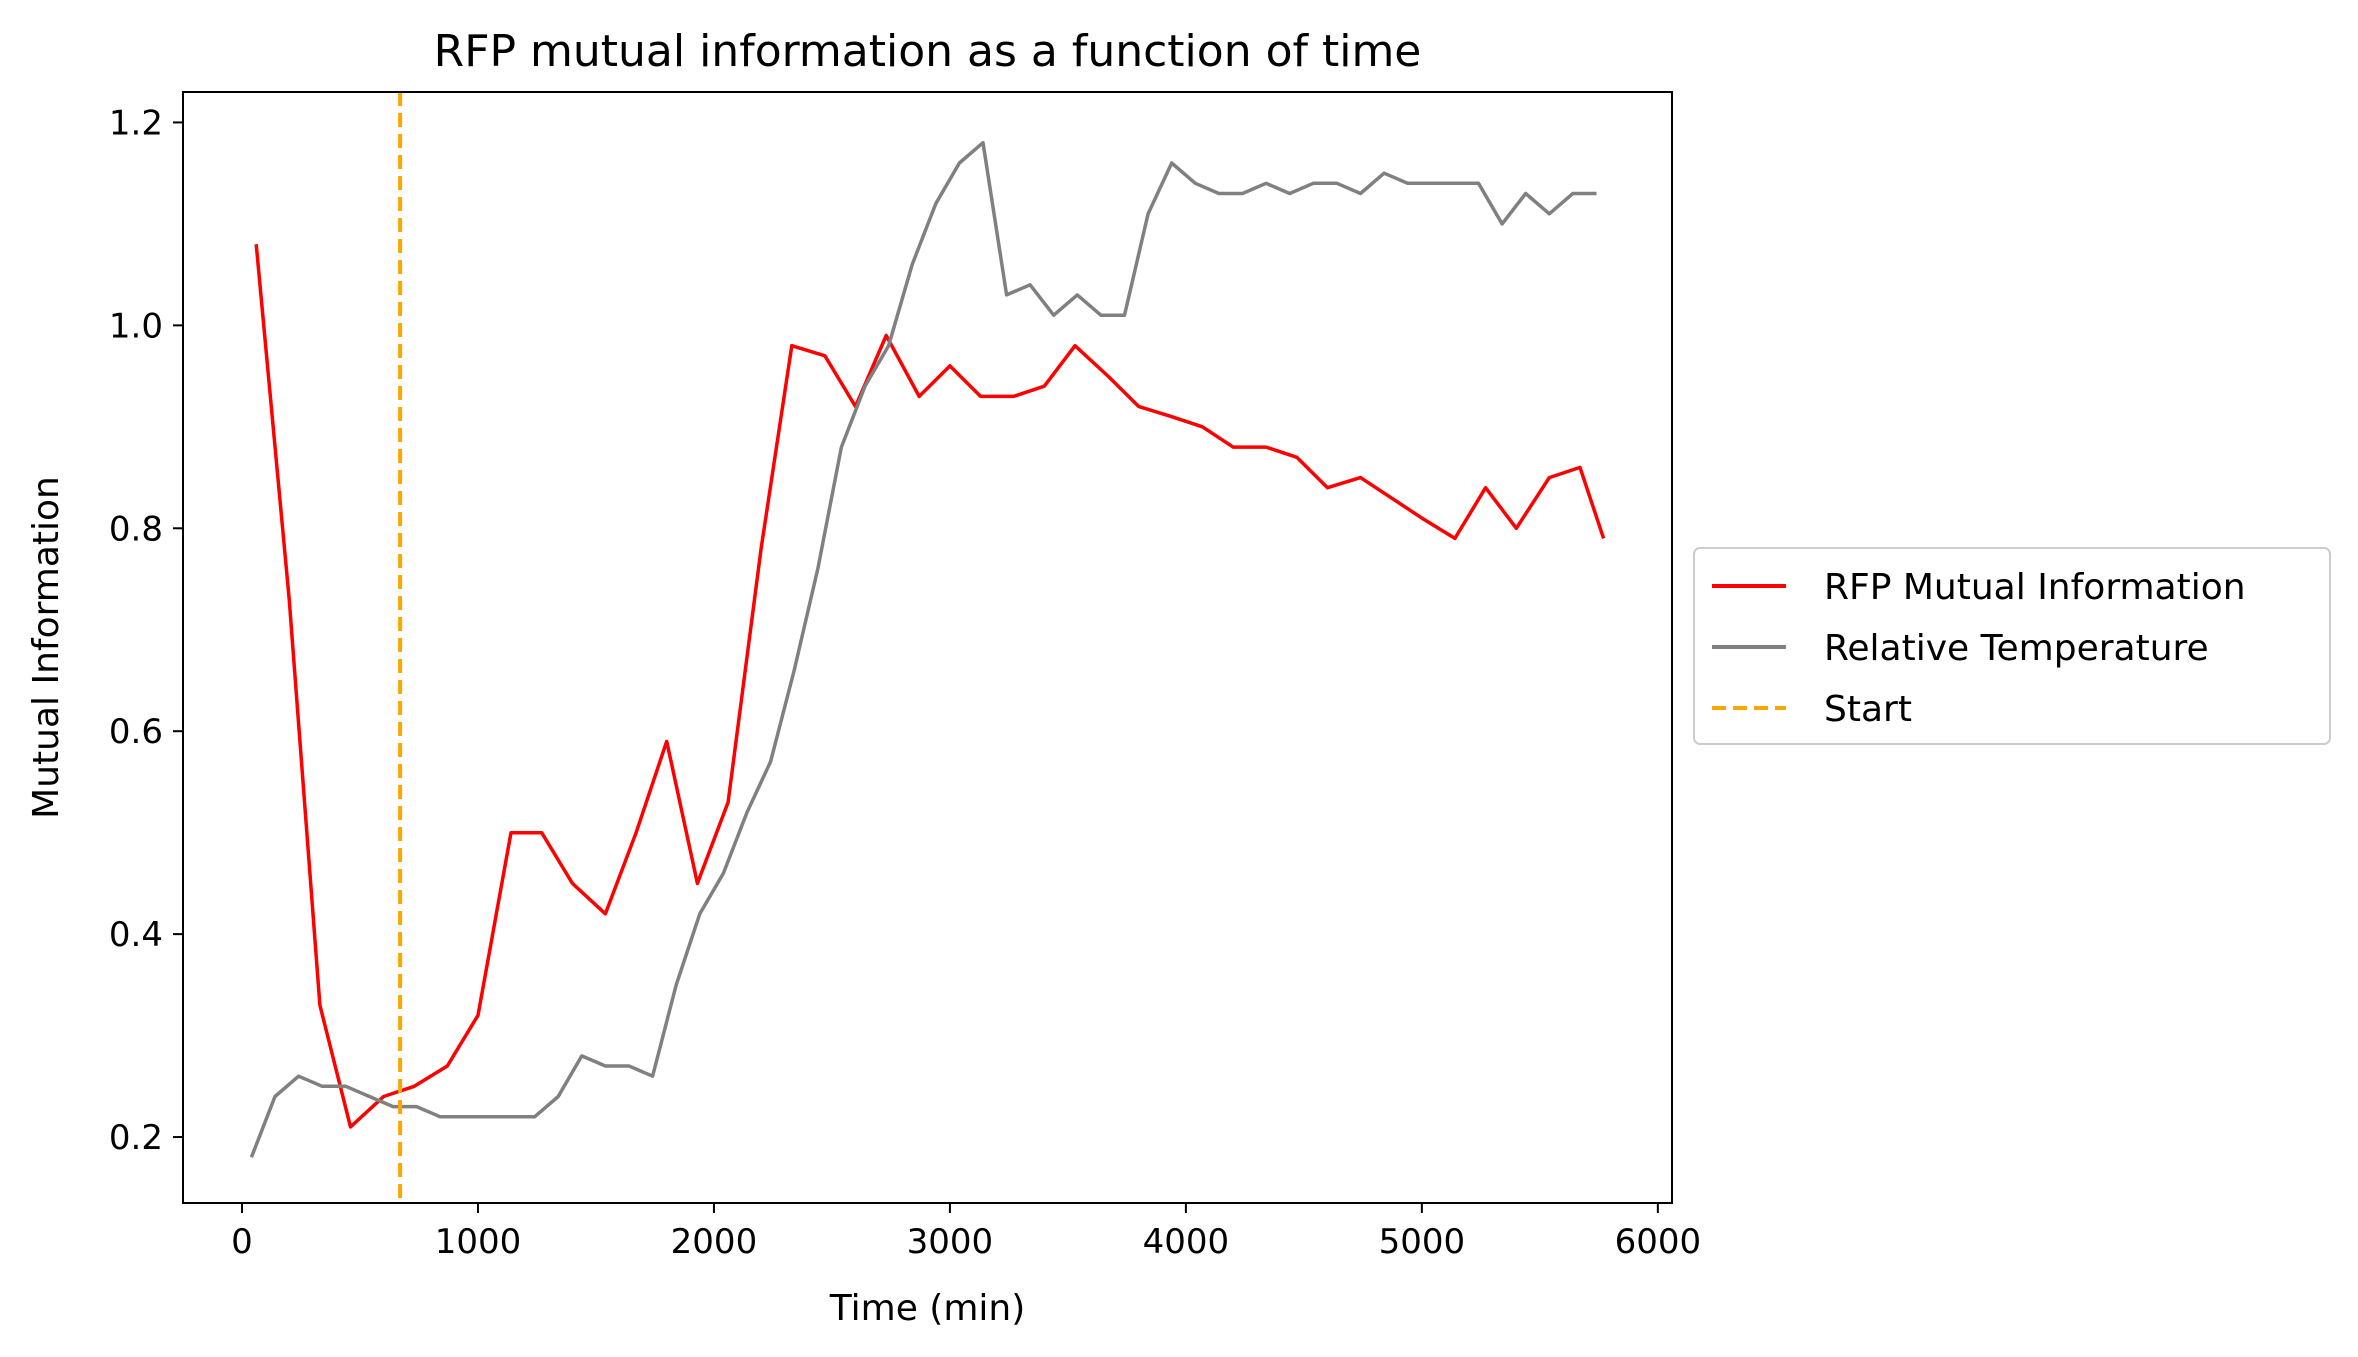 The height and width of the screenshot is (1357, 2358). What do you see at coordinates (136, 1138) in the screenshot?
I see `y-tick-label: 0.2` at bounding box center [136, 1138].